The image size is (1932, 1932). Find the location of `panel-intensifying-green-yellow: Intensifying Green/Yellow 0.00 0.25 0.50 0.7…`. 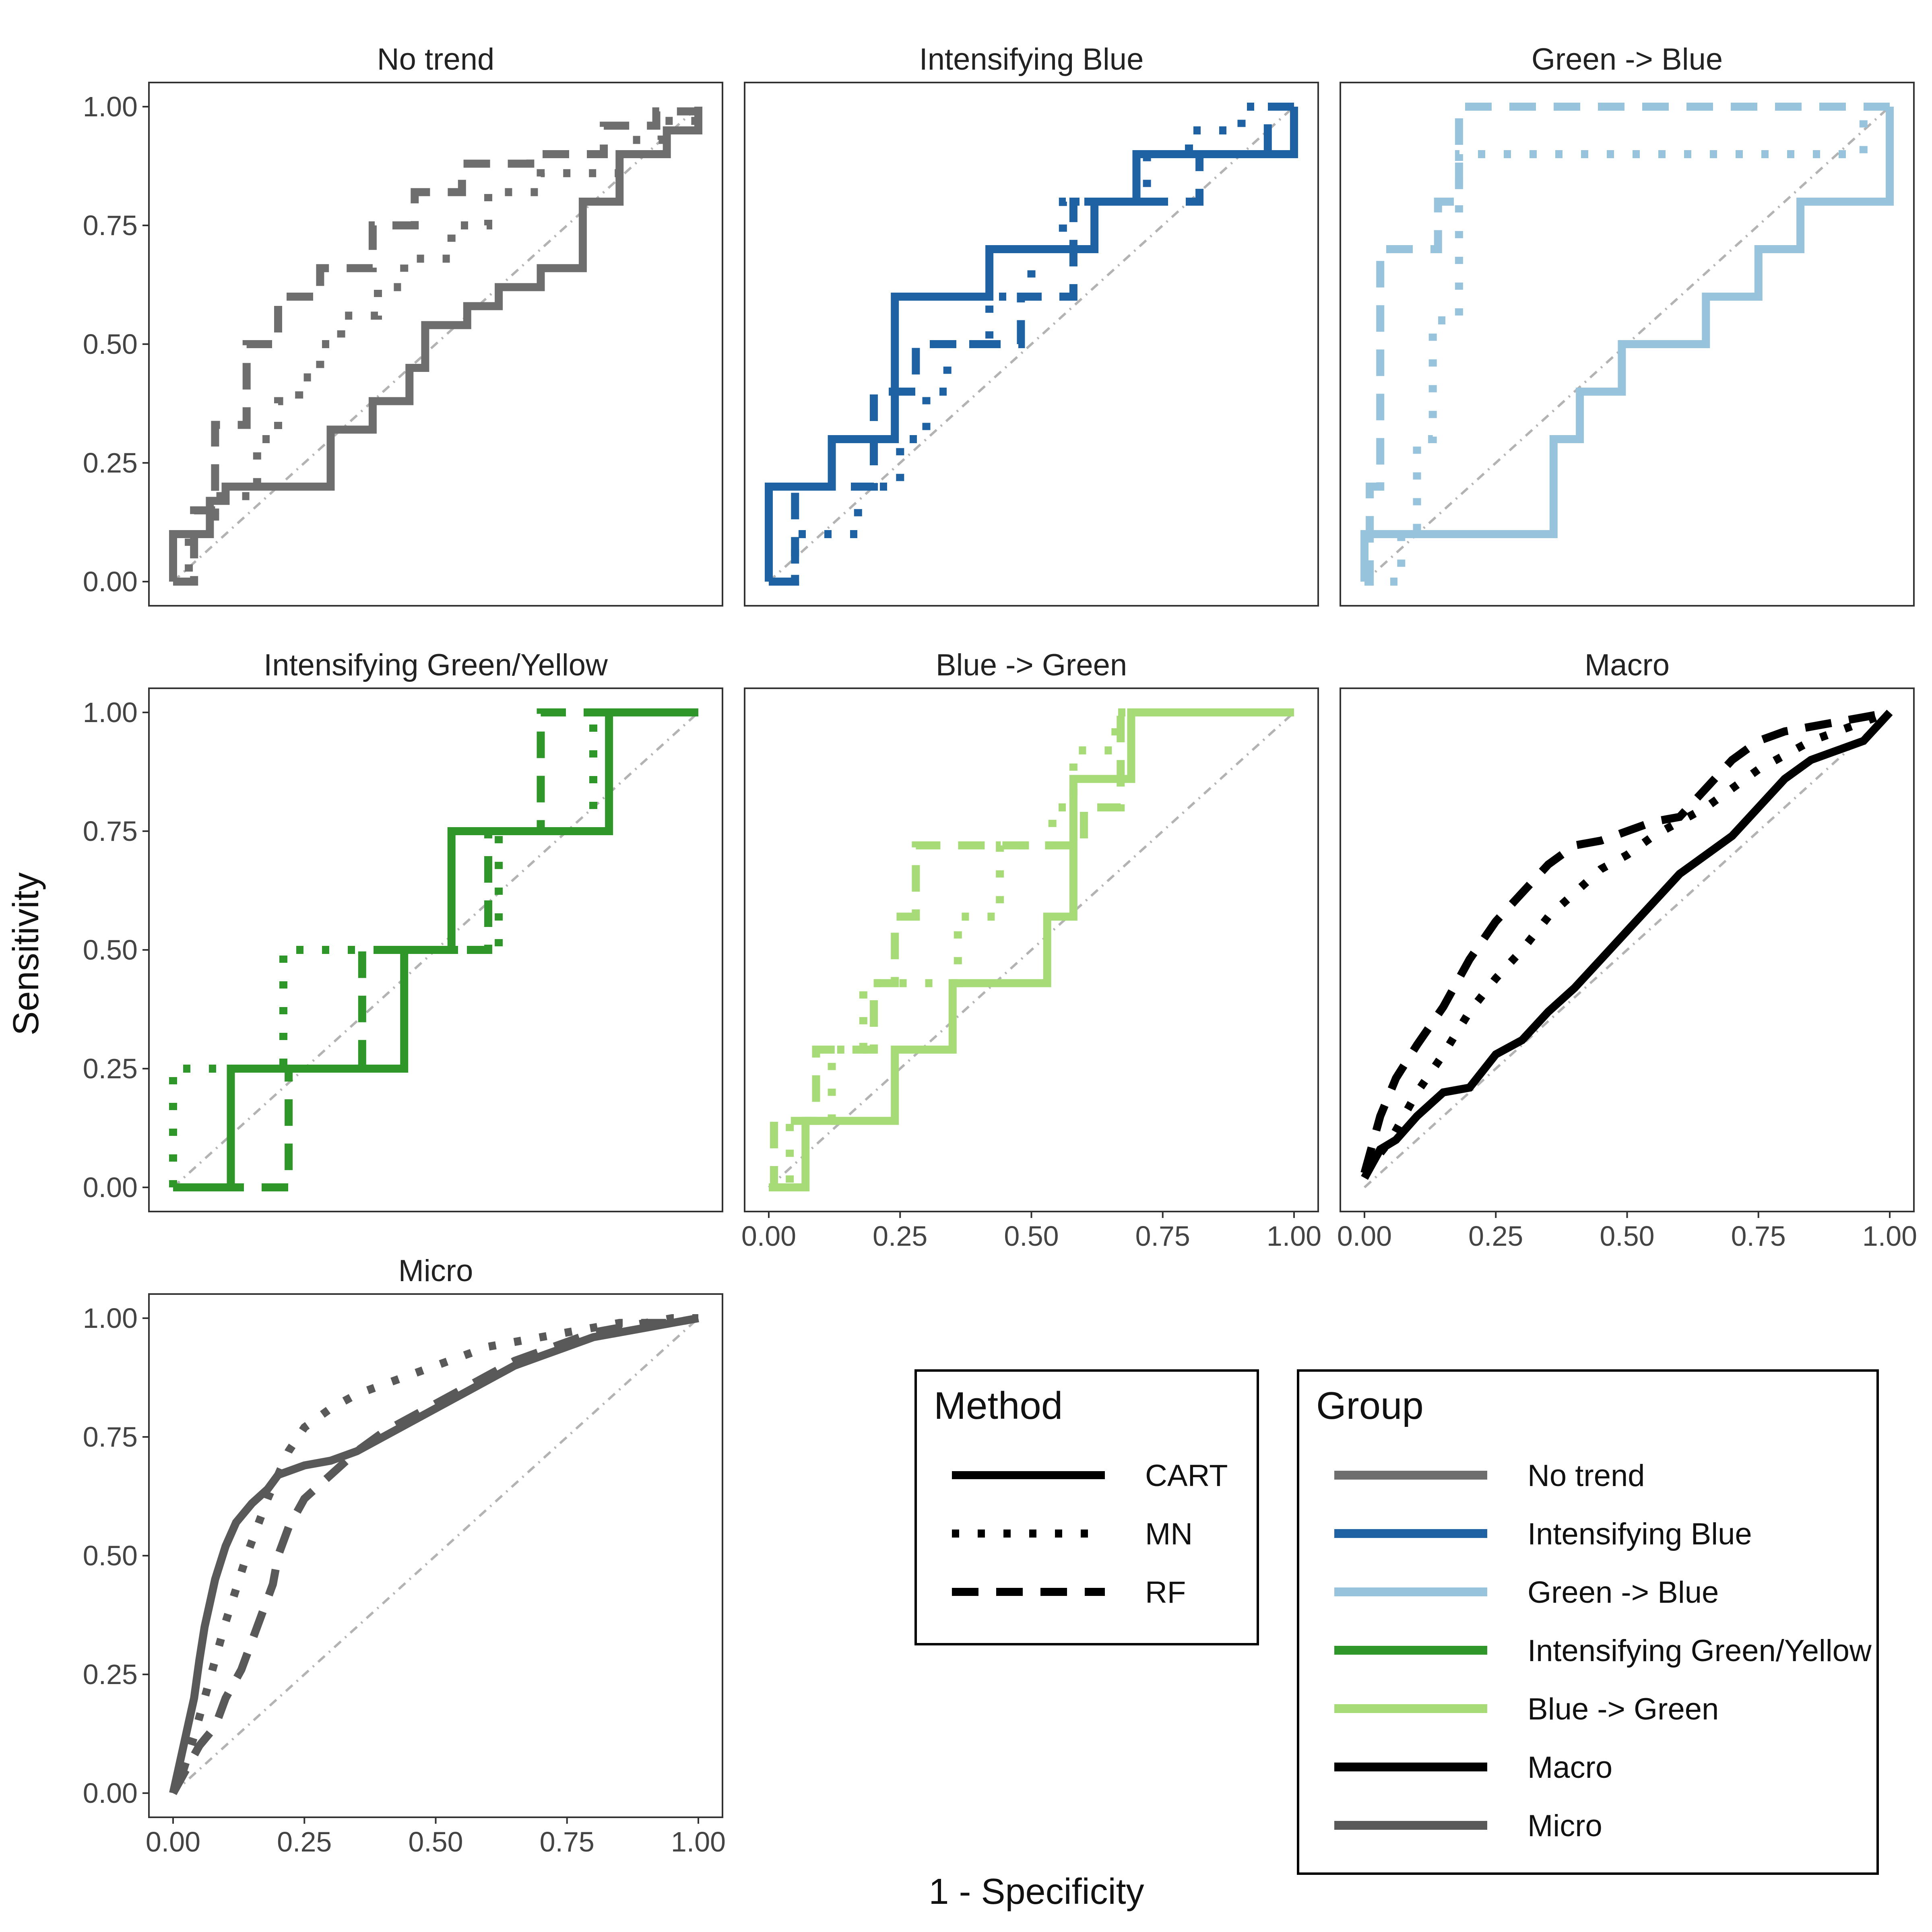

panel-intensifying-green-yellow: Intensifying Green/Yellow 0.00 0.25 0.50 0.7… is located at coordinates (403, 930).